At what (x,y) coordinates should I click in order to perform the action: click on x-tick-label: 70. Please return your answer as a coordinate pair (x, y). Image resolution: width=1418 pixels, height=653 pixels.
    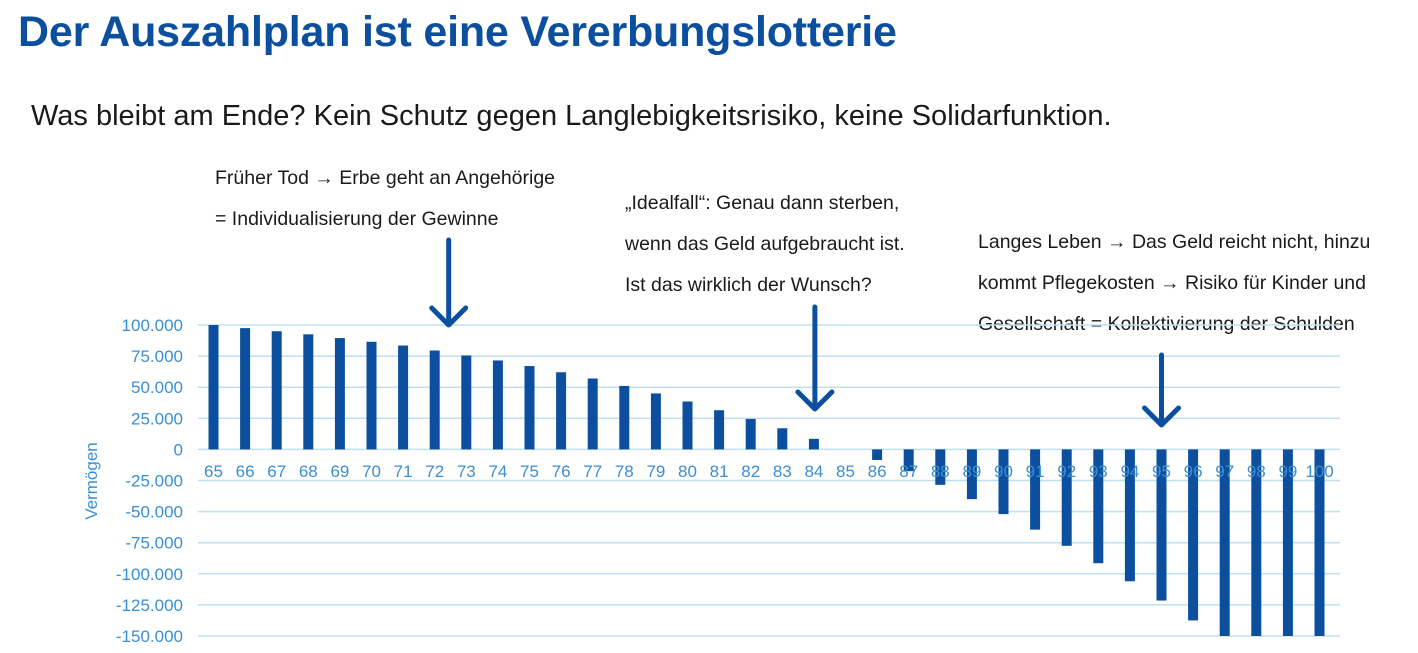
    Looking at the image, I should click on (371, 471).